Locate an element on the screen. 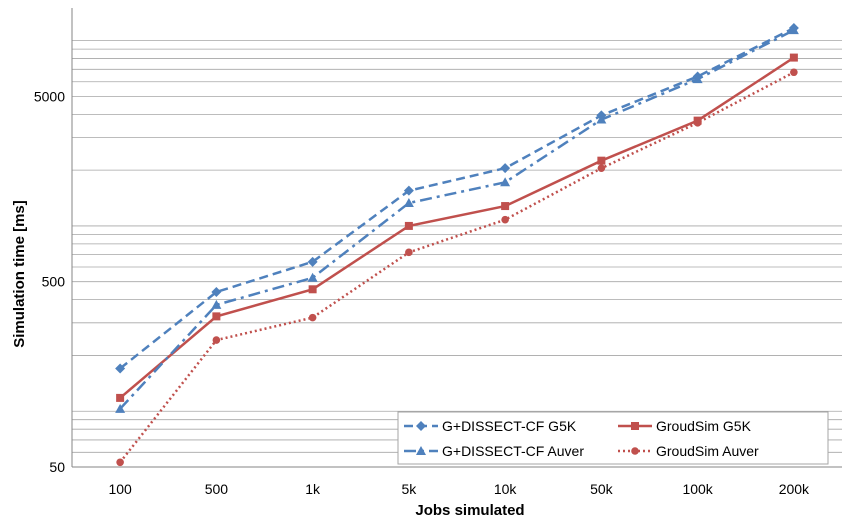  legend-item: G+DISSECT-CF G5K is located at coordinates (490, 426).